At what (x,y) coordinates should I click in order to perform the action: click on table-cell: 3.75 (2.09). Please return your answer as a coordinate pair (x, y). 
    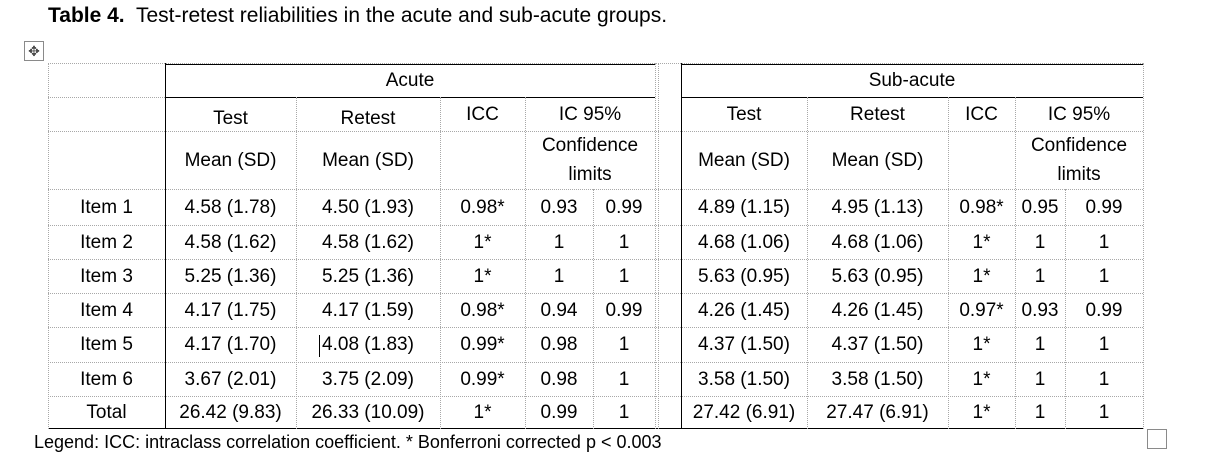
    Looking at the image, I should click on (368, 379).